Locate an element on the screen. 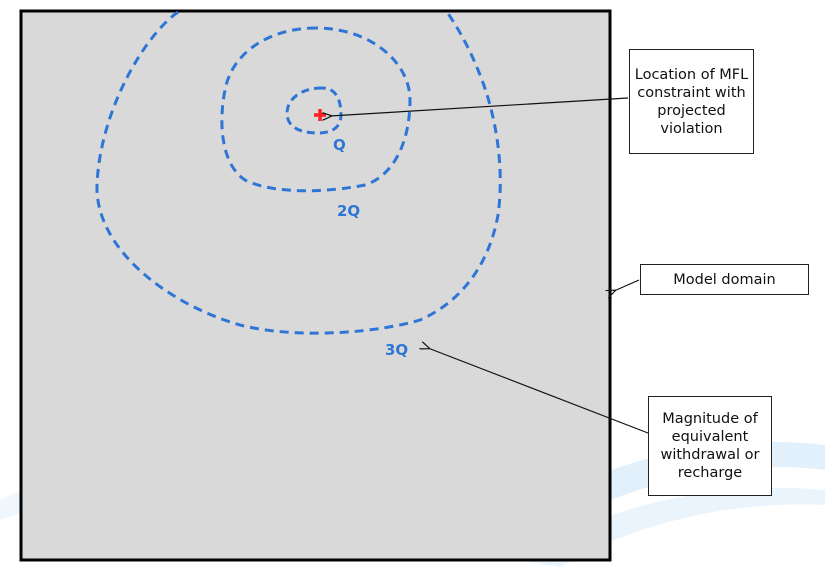  contour-label-q: Q is located at coordinates (339, 145).